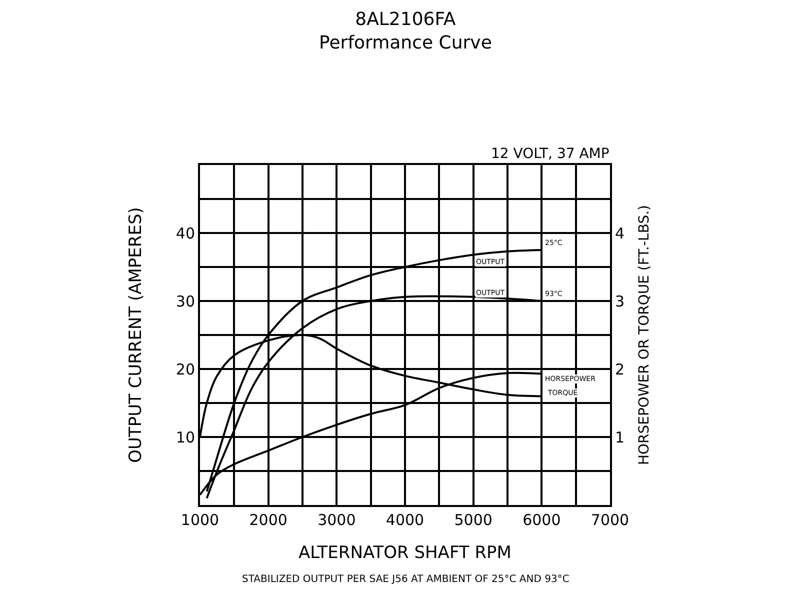 The height and width of the screenshot is (600, 800). What do you see at coordinates (185, 301) in the screenshot?
I see `y-tick-label: 30` at bounding box center [185, 301].